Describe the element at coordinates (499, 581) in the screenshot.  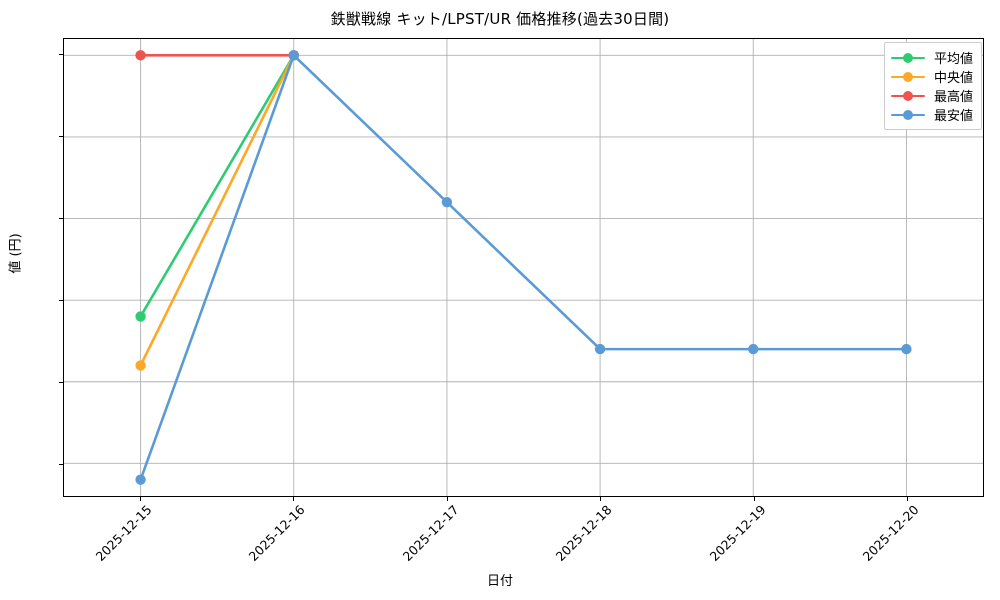
I see `x-axis-label: 日付` at that location.